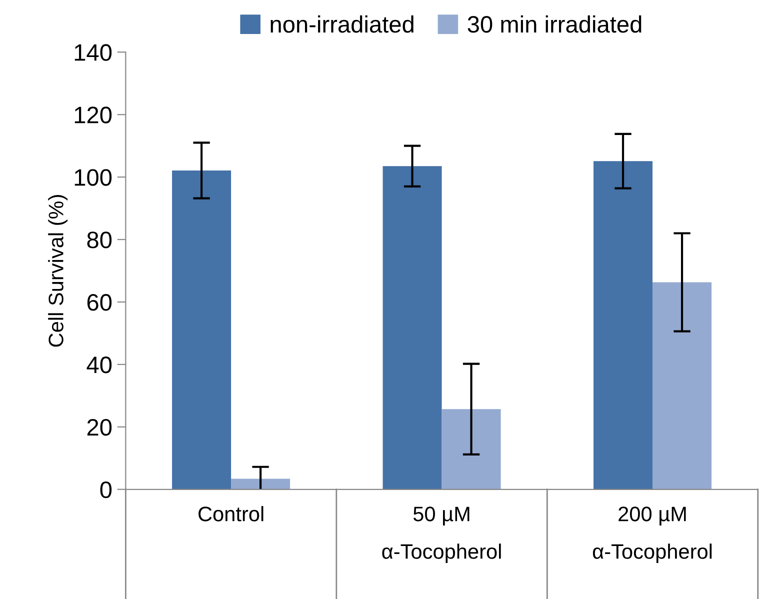 The image size is (771, 599). Describe the element at coordinates (231, 514) in the screenshot. I see `x-tick-label: Control` at that location.